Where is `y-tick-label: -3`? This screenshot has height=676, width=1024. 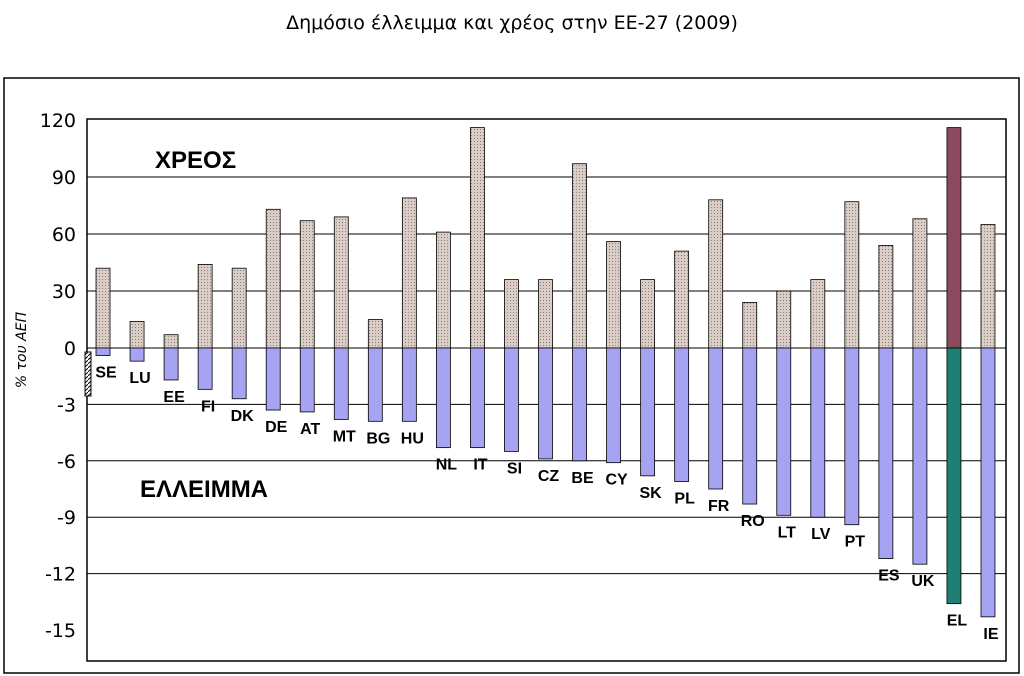
y-tick-label: -3 is located at coordinates (66, 405).